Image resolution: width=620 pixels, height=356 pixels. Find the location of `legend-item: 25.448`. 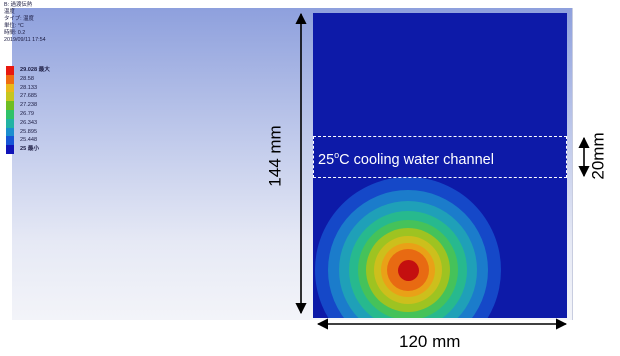

legend-item: 25.448 is located at coordinates (28, 141).